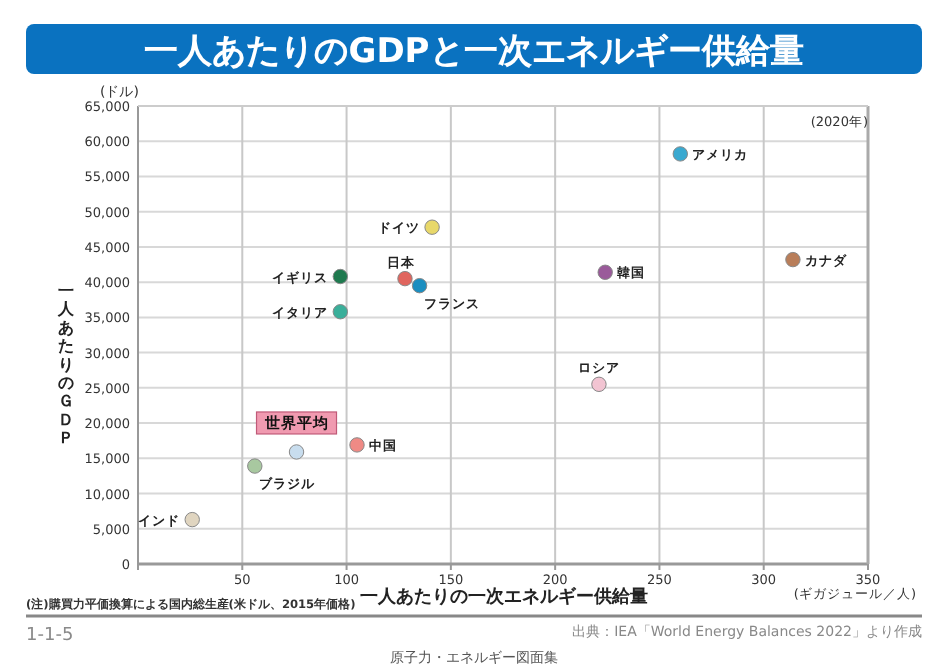  What do you see at coordinates (504, 597) in the screenshot?
I see `x-axis-title: 一人あたりの一次エネルギー供給量` at bounding box center [504, 597].